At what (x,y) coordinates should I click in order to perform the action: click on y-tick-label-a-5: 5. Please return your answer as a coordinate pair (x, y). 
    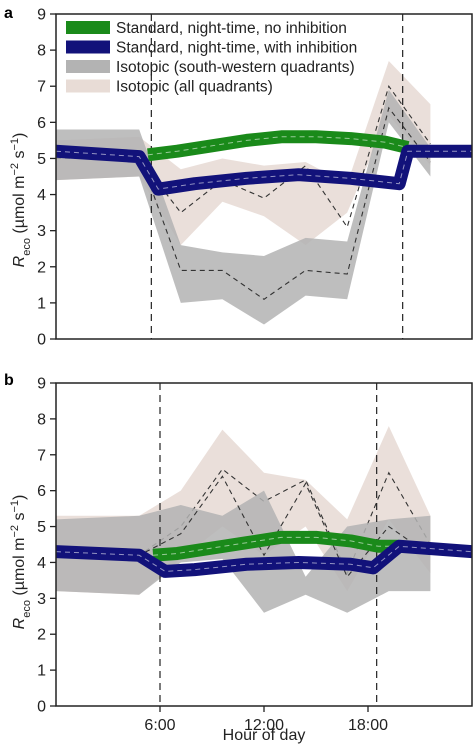
    Looking at the image, I should click on (41, 159).